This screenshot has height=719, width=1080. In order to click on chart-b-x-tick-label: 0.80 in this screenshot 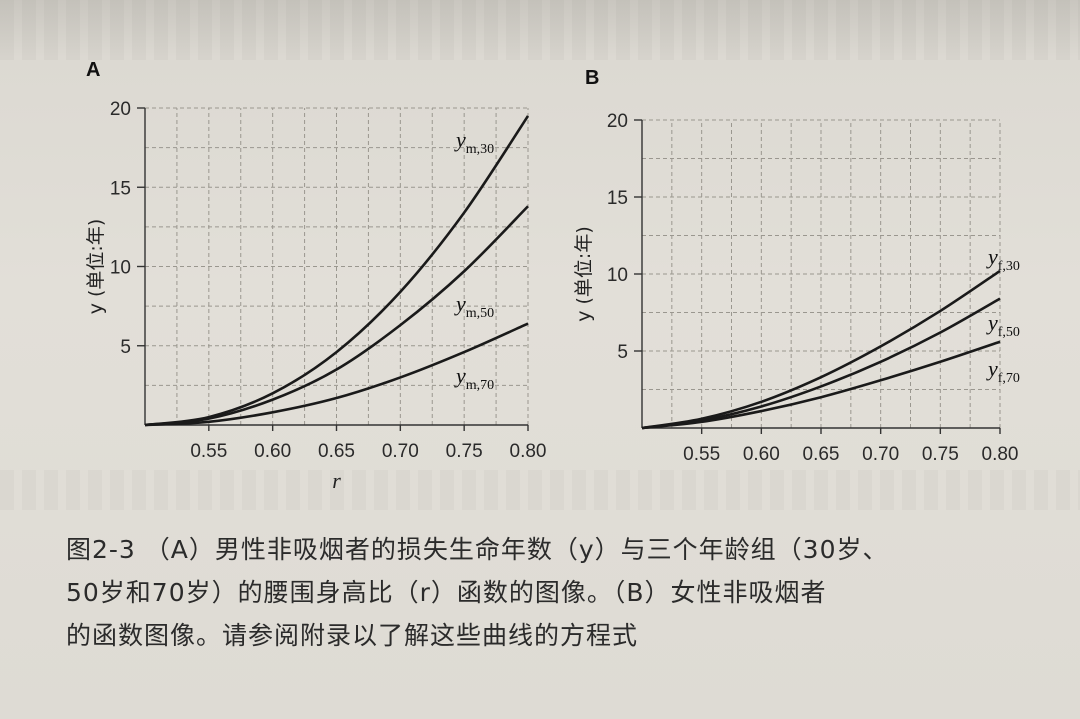, I will do `click(1000, 454)`.